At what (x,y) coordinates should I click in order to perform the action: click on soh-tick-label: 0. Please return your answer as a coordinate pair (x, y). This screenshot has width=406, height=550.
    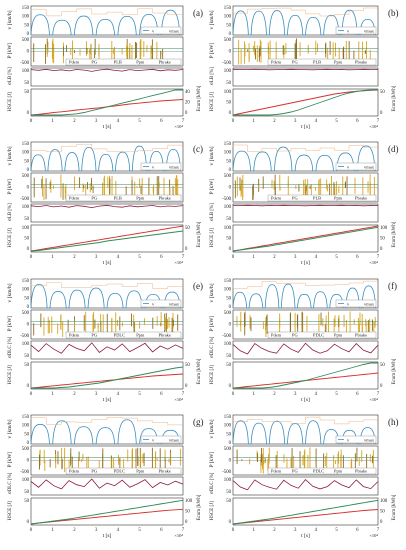
    Looking at the image, I should click on (28, 522).